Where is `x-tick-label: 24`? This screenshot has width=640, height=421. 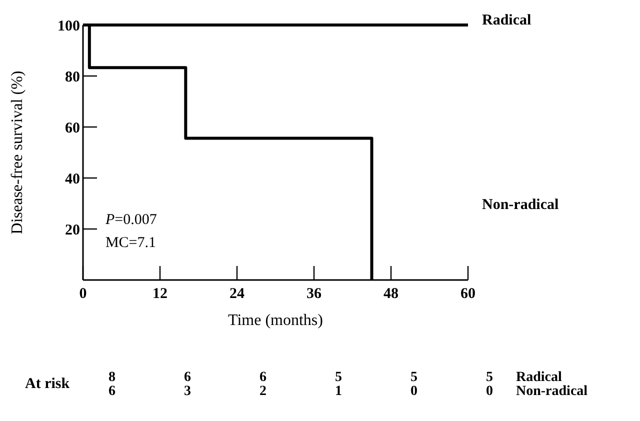 x-tick-label: 24 is located at coordinates (237, 294).